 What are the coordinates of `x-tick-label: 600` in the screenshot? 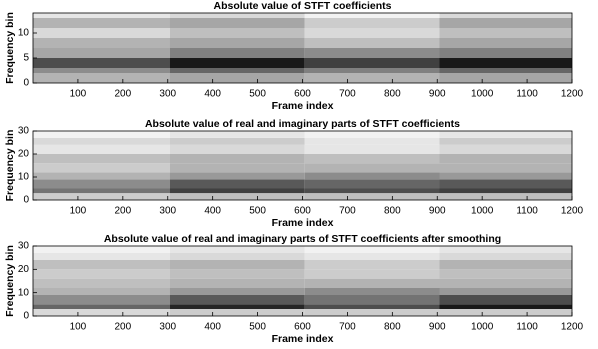 It's located at (302, 94).